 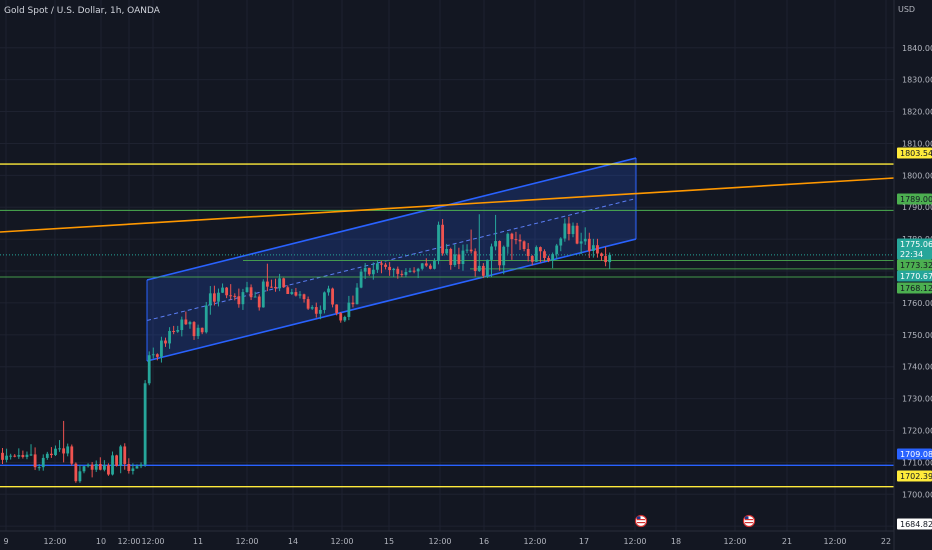 I want to click on us-flag-canton, so click(x=747, y=517).